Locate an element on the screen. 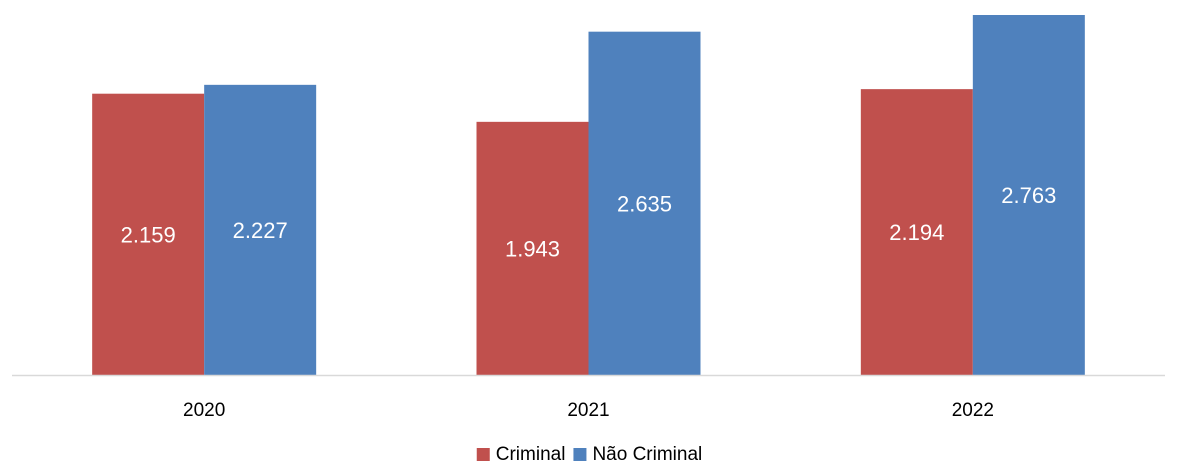 The height and width of the screenshot is (468, 1179). legend-item-n-o-criminal: Não Criminal is located at coordinates (637, 454).